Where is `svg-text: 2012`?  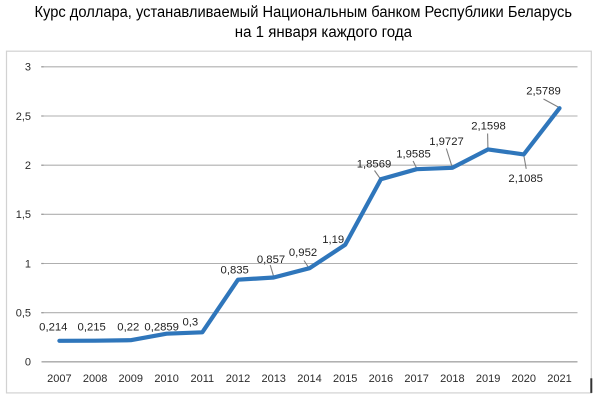 svg-text: 2012 is located at coordinates (238, 379).